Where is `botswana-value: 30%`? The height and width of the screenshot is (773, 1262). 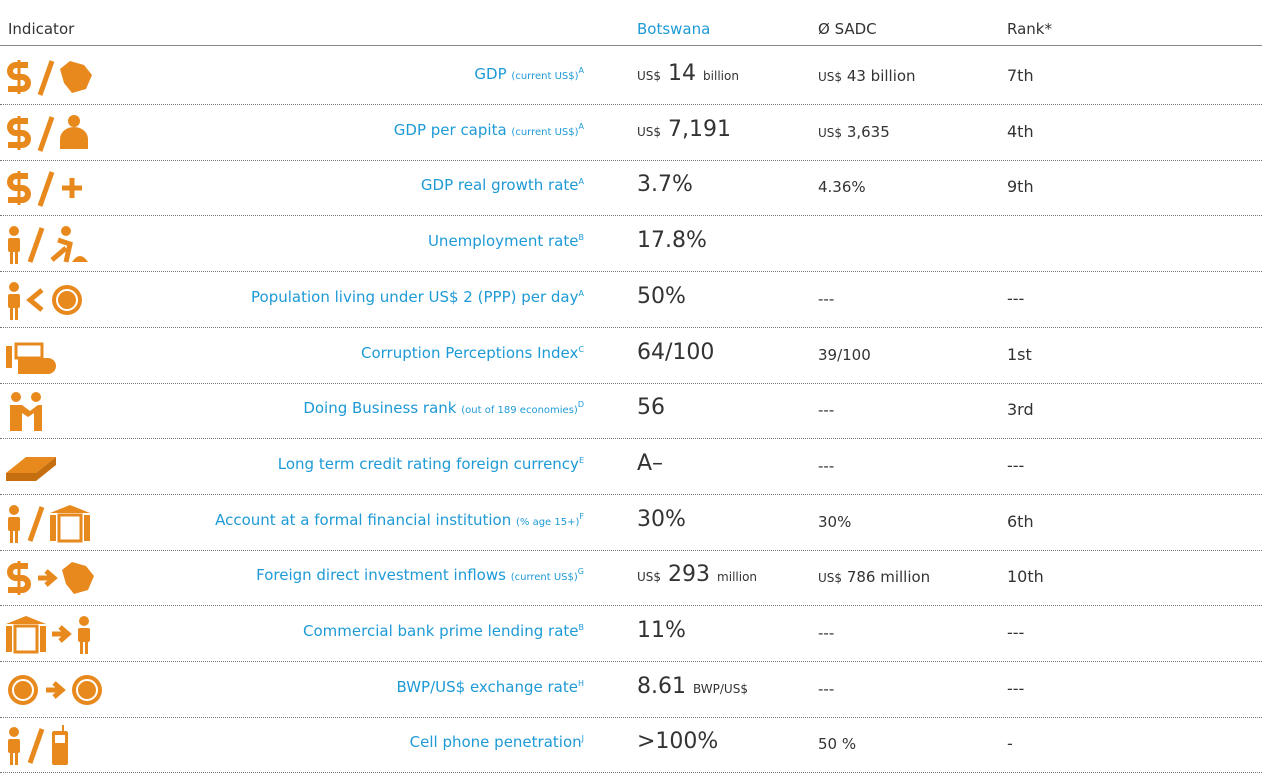 botswana-value: 30% is located at coordinates (661, 519).